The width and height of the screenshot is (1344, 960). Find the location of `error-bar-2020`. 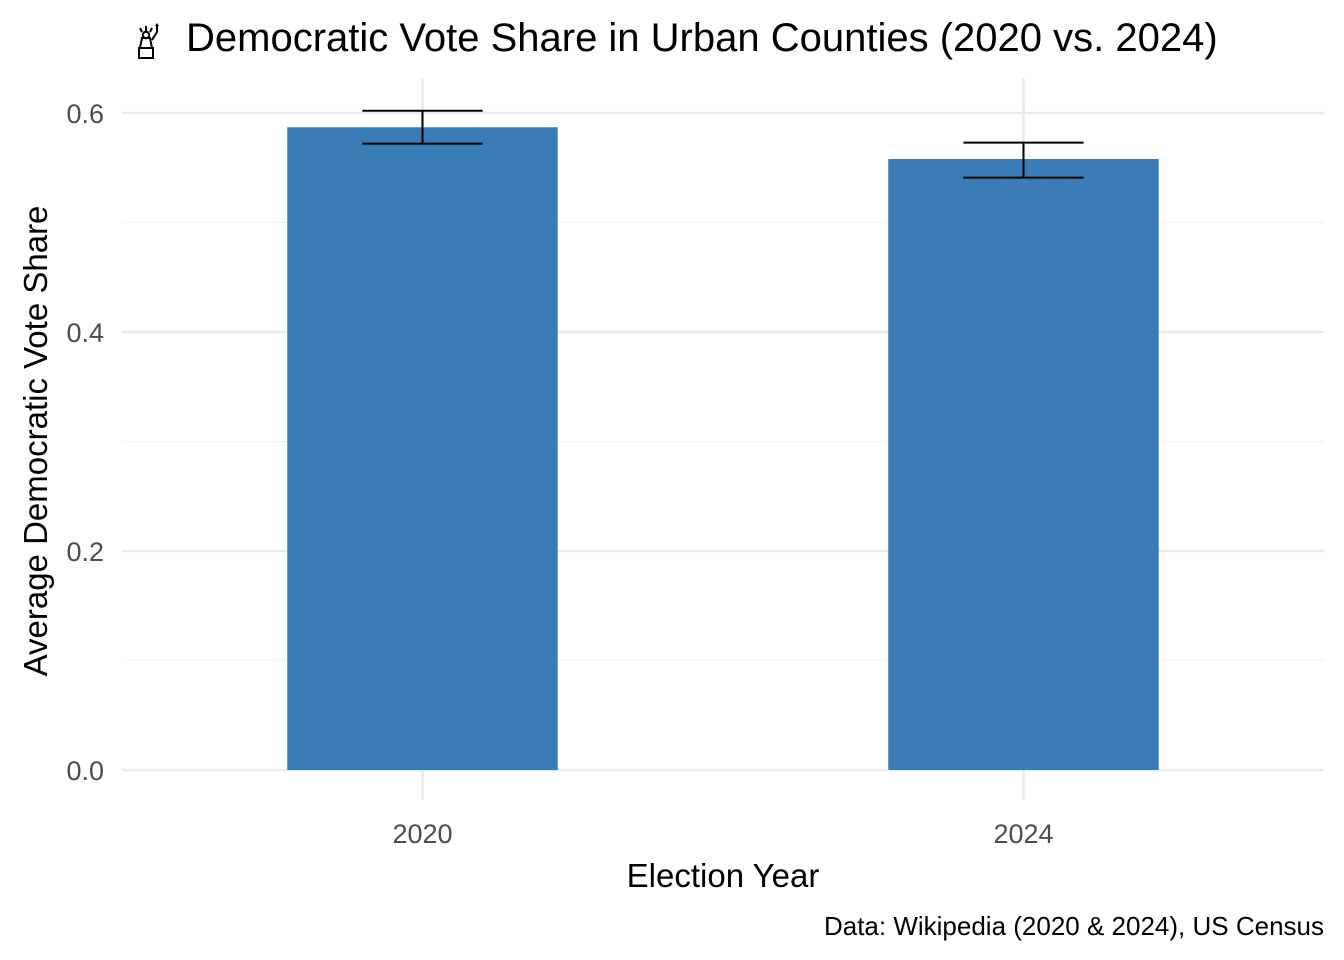

error-bar-2020 is located at coordinates (422, 127).